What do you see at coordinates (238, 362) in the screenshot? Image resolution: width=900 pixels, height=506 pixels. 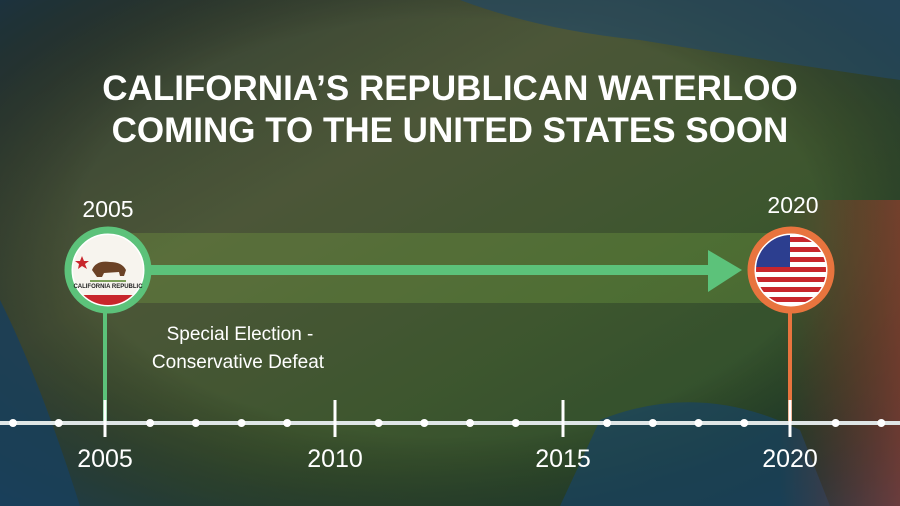 I see `caption-line: Conservative Defeat` at bounding box center [238, 362].